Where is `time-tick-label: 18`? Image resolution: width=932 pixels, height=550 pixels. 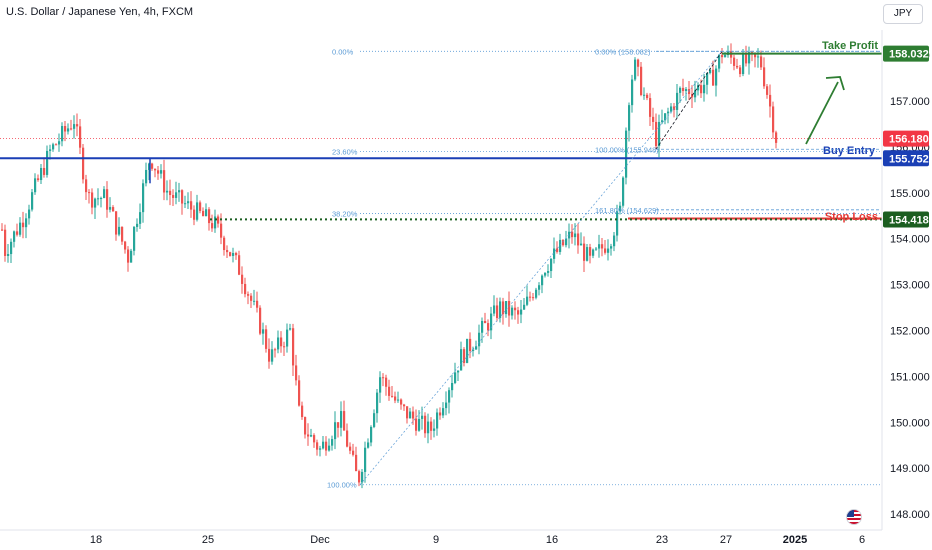 time-tick-label: 18 is located at coordinates (96, 540).